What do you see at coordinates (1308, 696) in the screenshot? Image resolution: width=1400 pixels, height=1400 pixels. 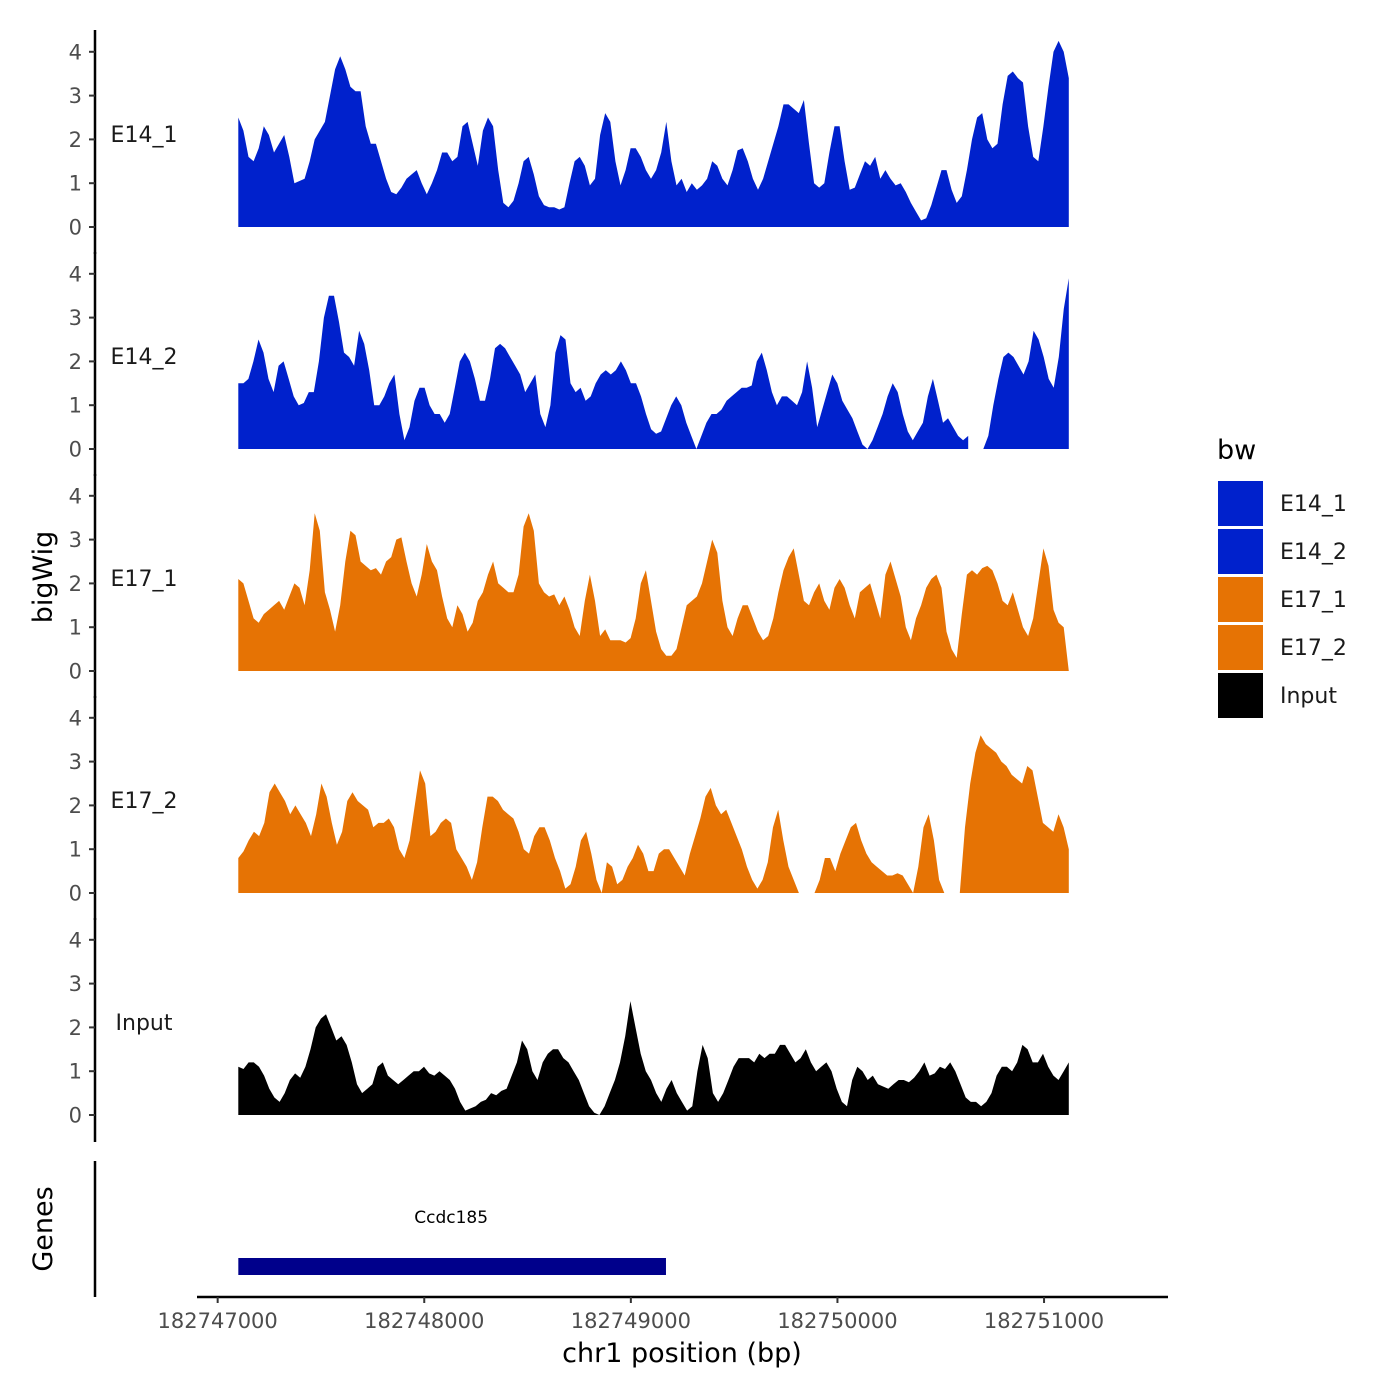 I see `legend-label: Input` at bounding box center [1308, 696].